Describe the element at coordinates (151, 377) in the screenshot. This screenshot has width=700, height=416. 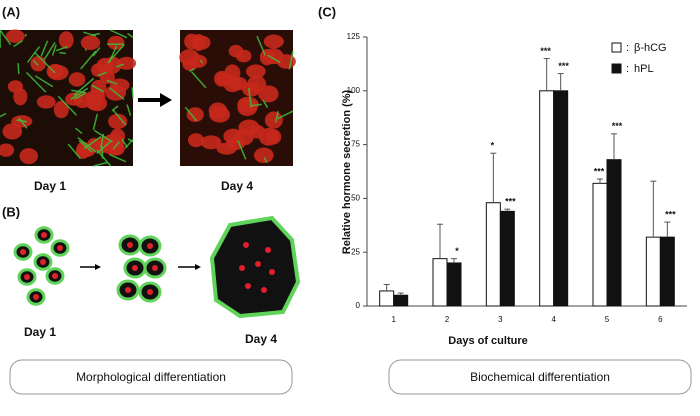
I see `footer: Morphological differentiation` at that location.